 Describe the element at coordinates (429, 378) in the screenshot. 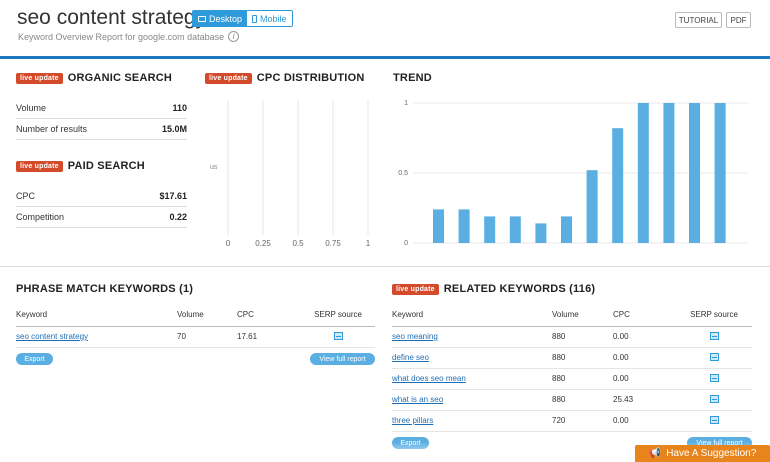

I see `keyword-link: what does seo mean` at that location.